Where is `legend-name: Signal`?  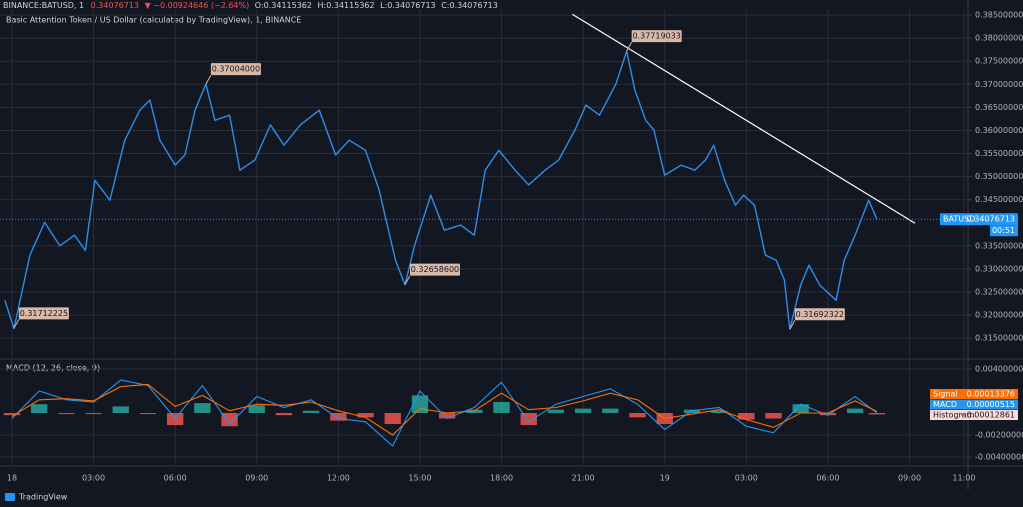 legend-name: Signal is located at coordinates (945, 394).